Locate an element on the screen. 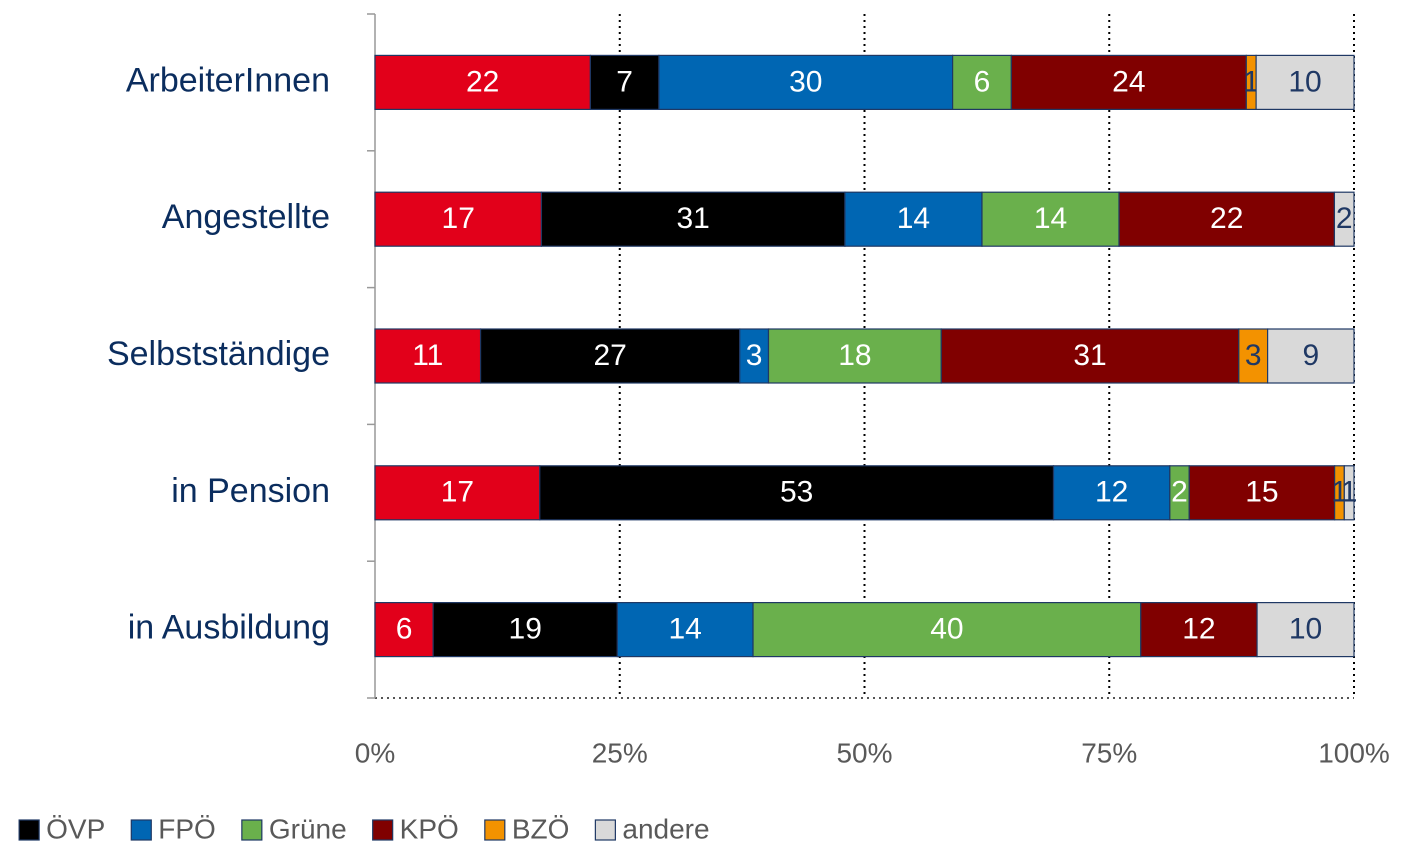 The width and height of the screenshot is (1409, 848). data-label: 30 is located at coordinates (805, 81).